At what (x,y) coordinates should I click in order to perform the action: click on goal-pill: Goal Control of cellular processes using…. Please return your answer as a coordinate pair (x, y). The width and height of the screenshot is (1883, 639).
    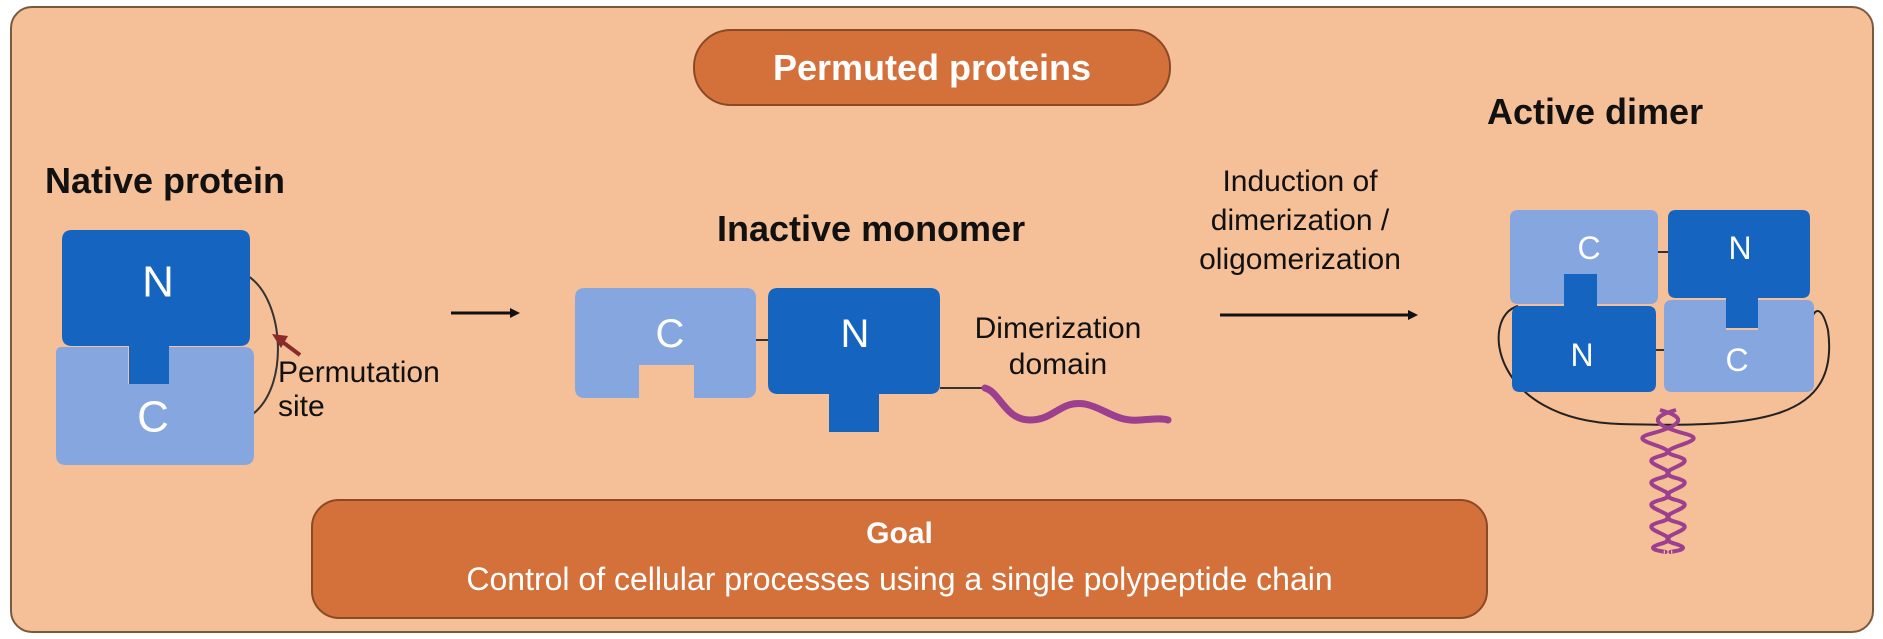
    Looking at the image, I should click on (899, 559).